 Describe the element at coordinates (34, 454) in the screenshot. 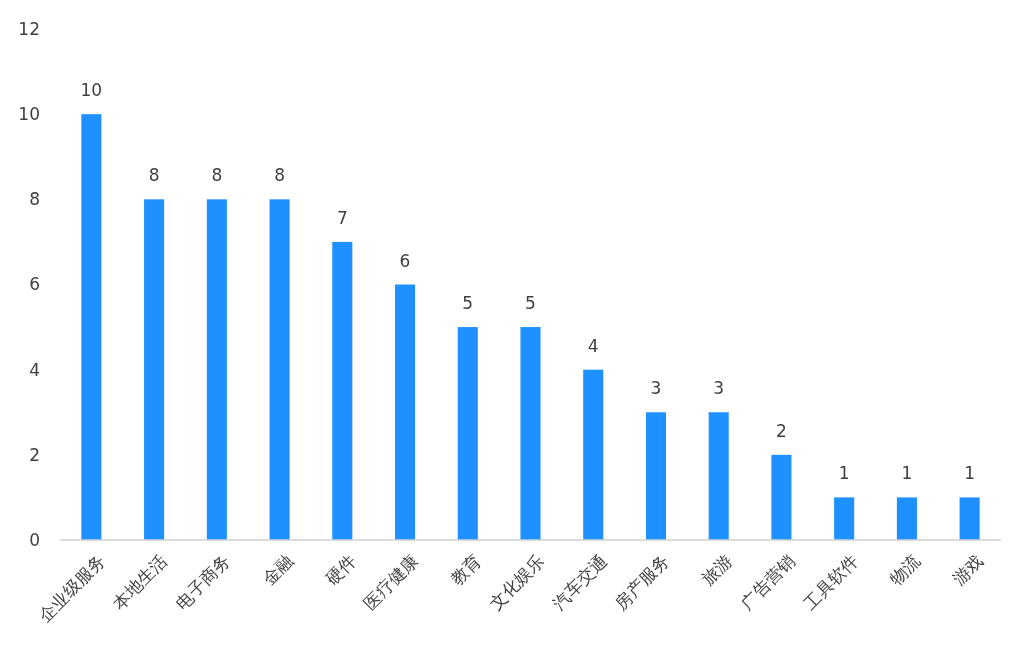

I see `y-tick-label: 2` at that location.